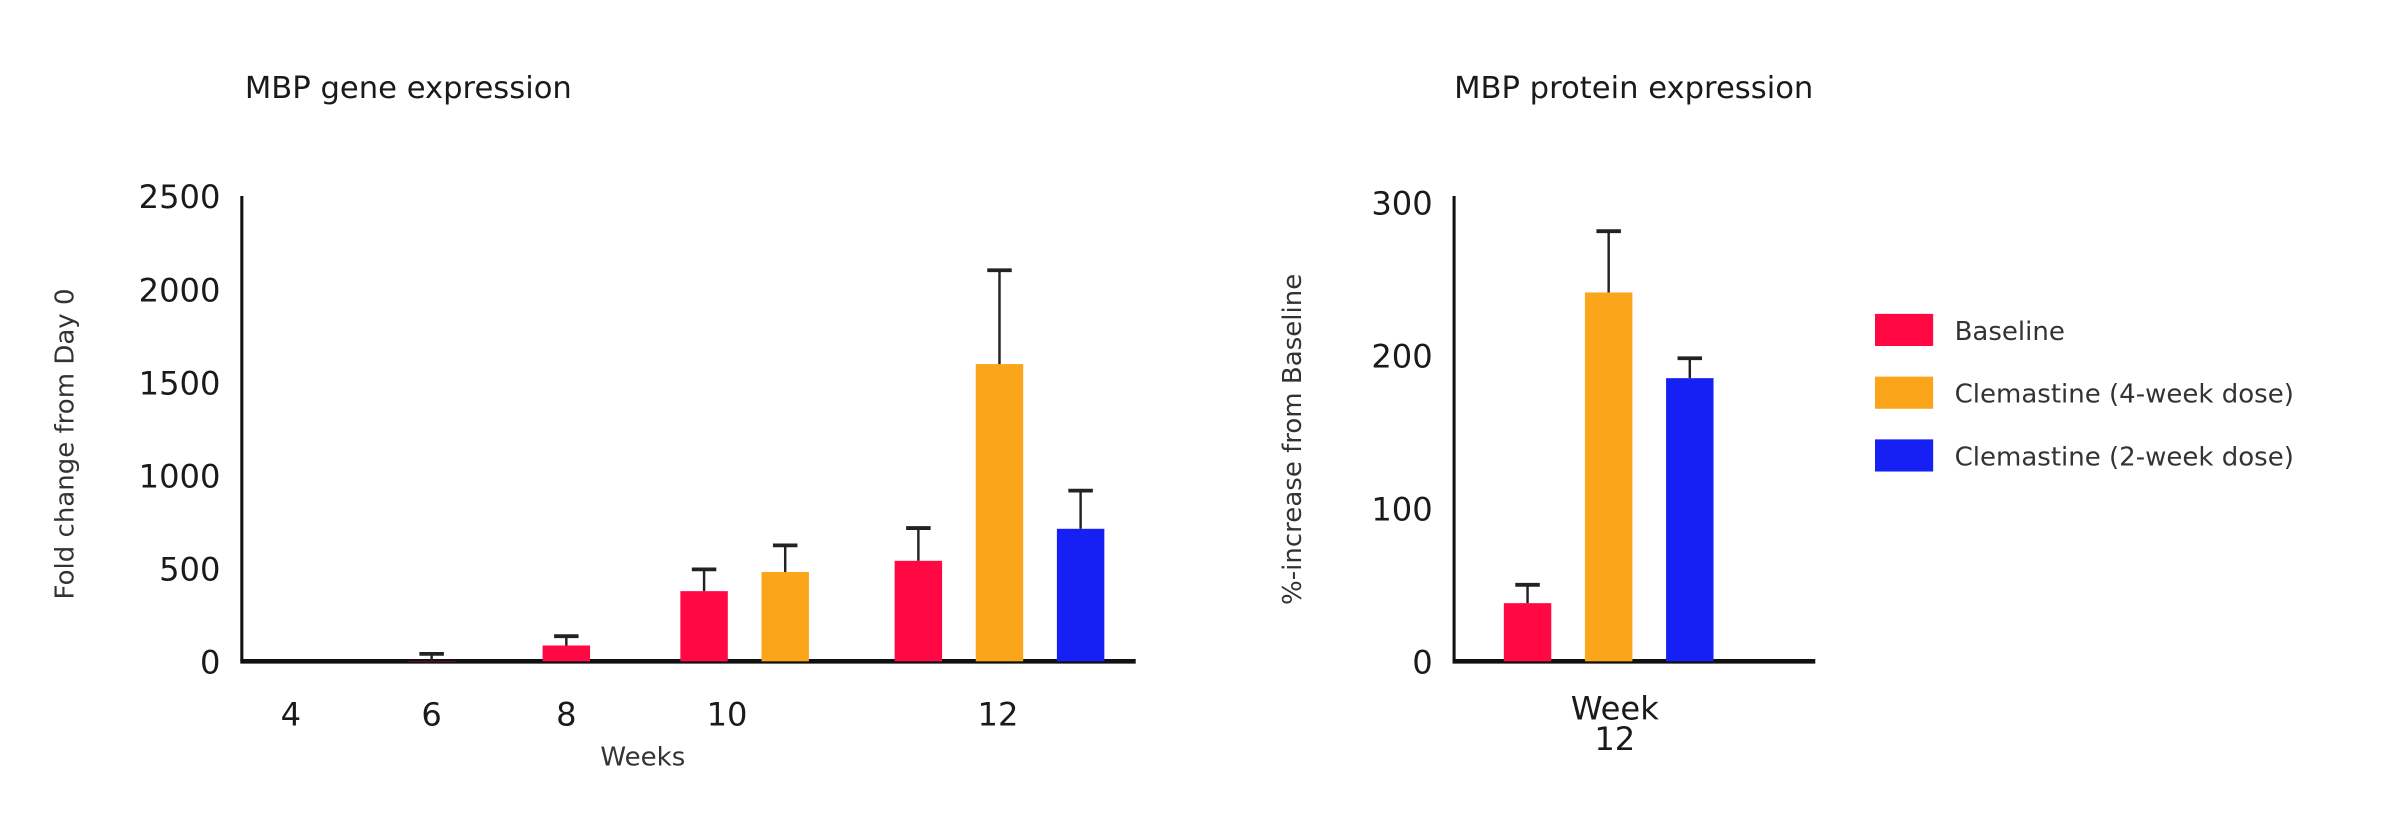  What do you see at coordinates (1401, 510) in the screenshot?
I see `y-tick-label: 100` at bounding box center [1401, 510].